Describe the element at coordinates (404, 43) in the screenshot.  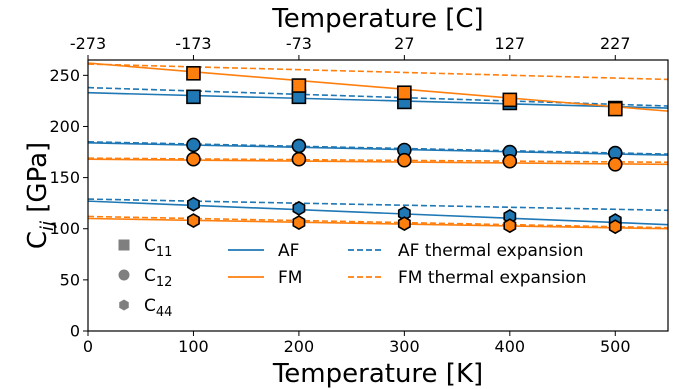
I see `top-x-tick-label: 27` at that location.